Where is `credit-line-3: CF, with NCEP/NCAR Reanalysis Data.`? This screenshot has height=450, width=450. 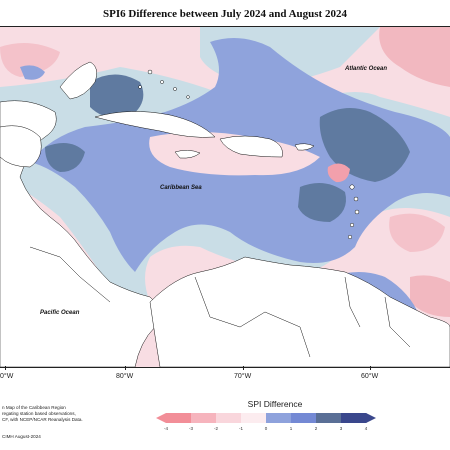
credit-line-3: CF, with NCEP/NCAR Reanalysis Data. is located at coordinates (42, 419).